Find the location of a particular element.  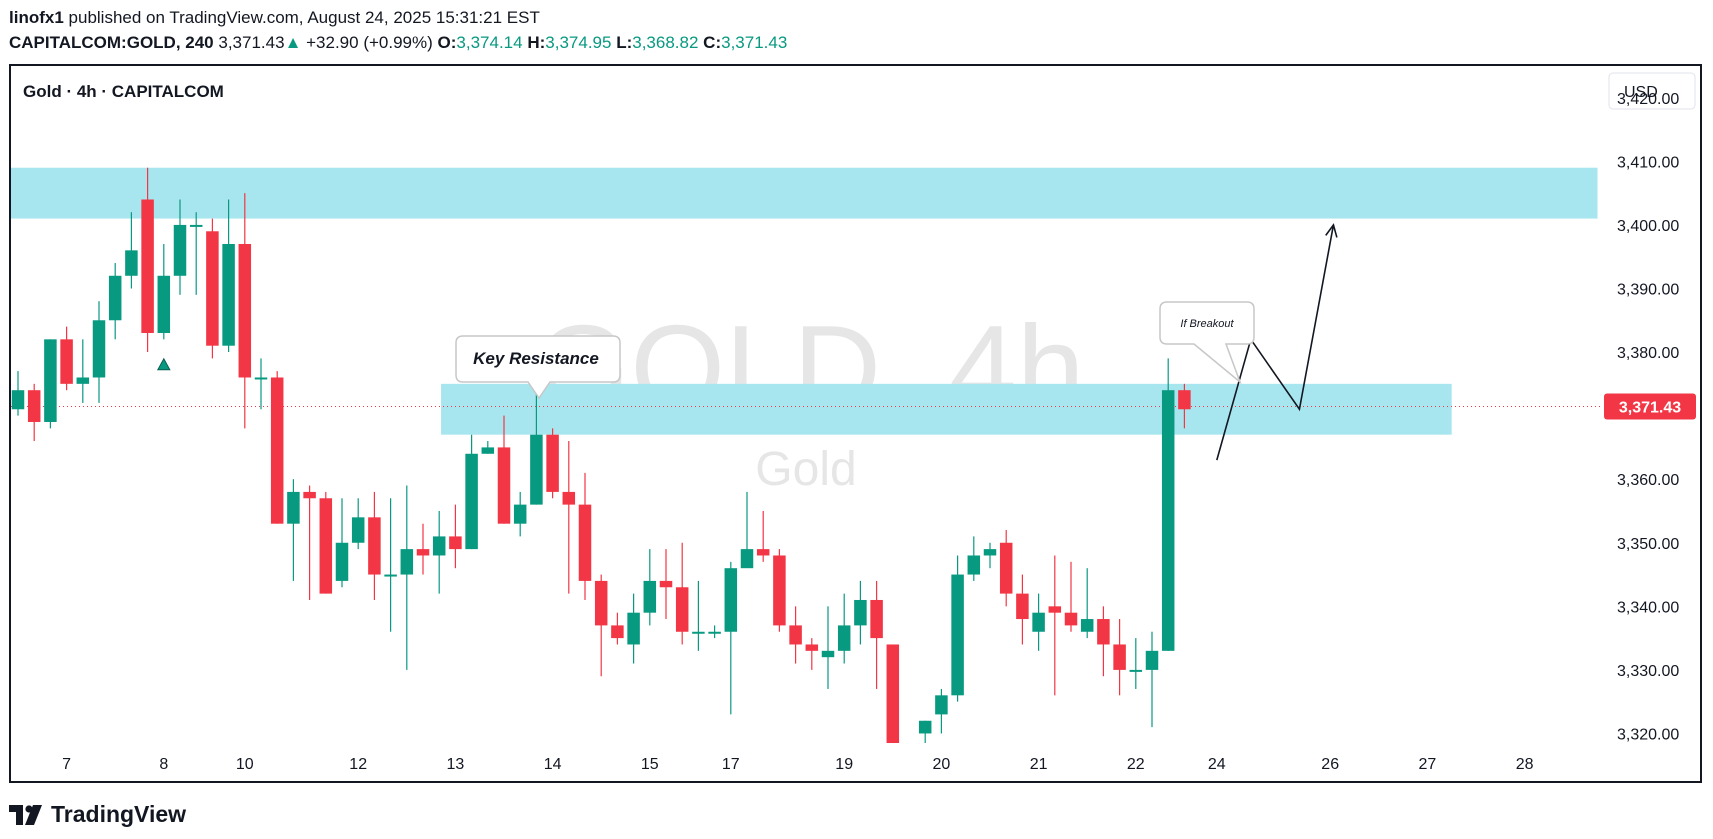

x-tick-label: 13 is located at coordinates (456, 764).